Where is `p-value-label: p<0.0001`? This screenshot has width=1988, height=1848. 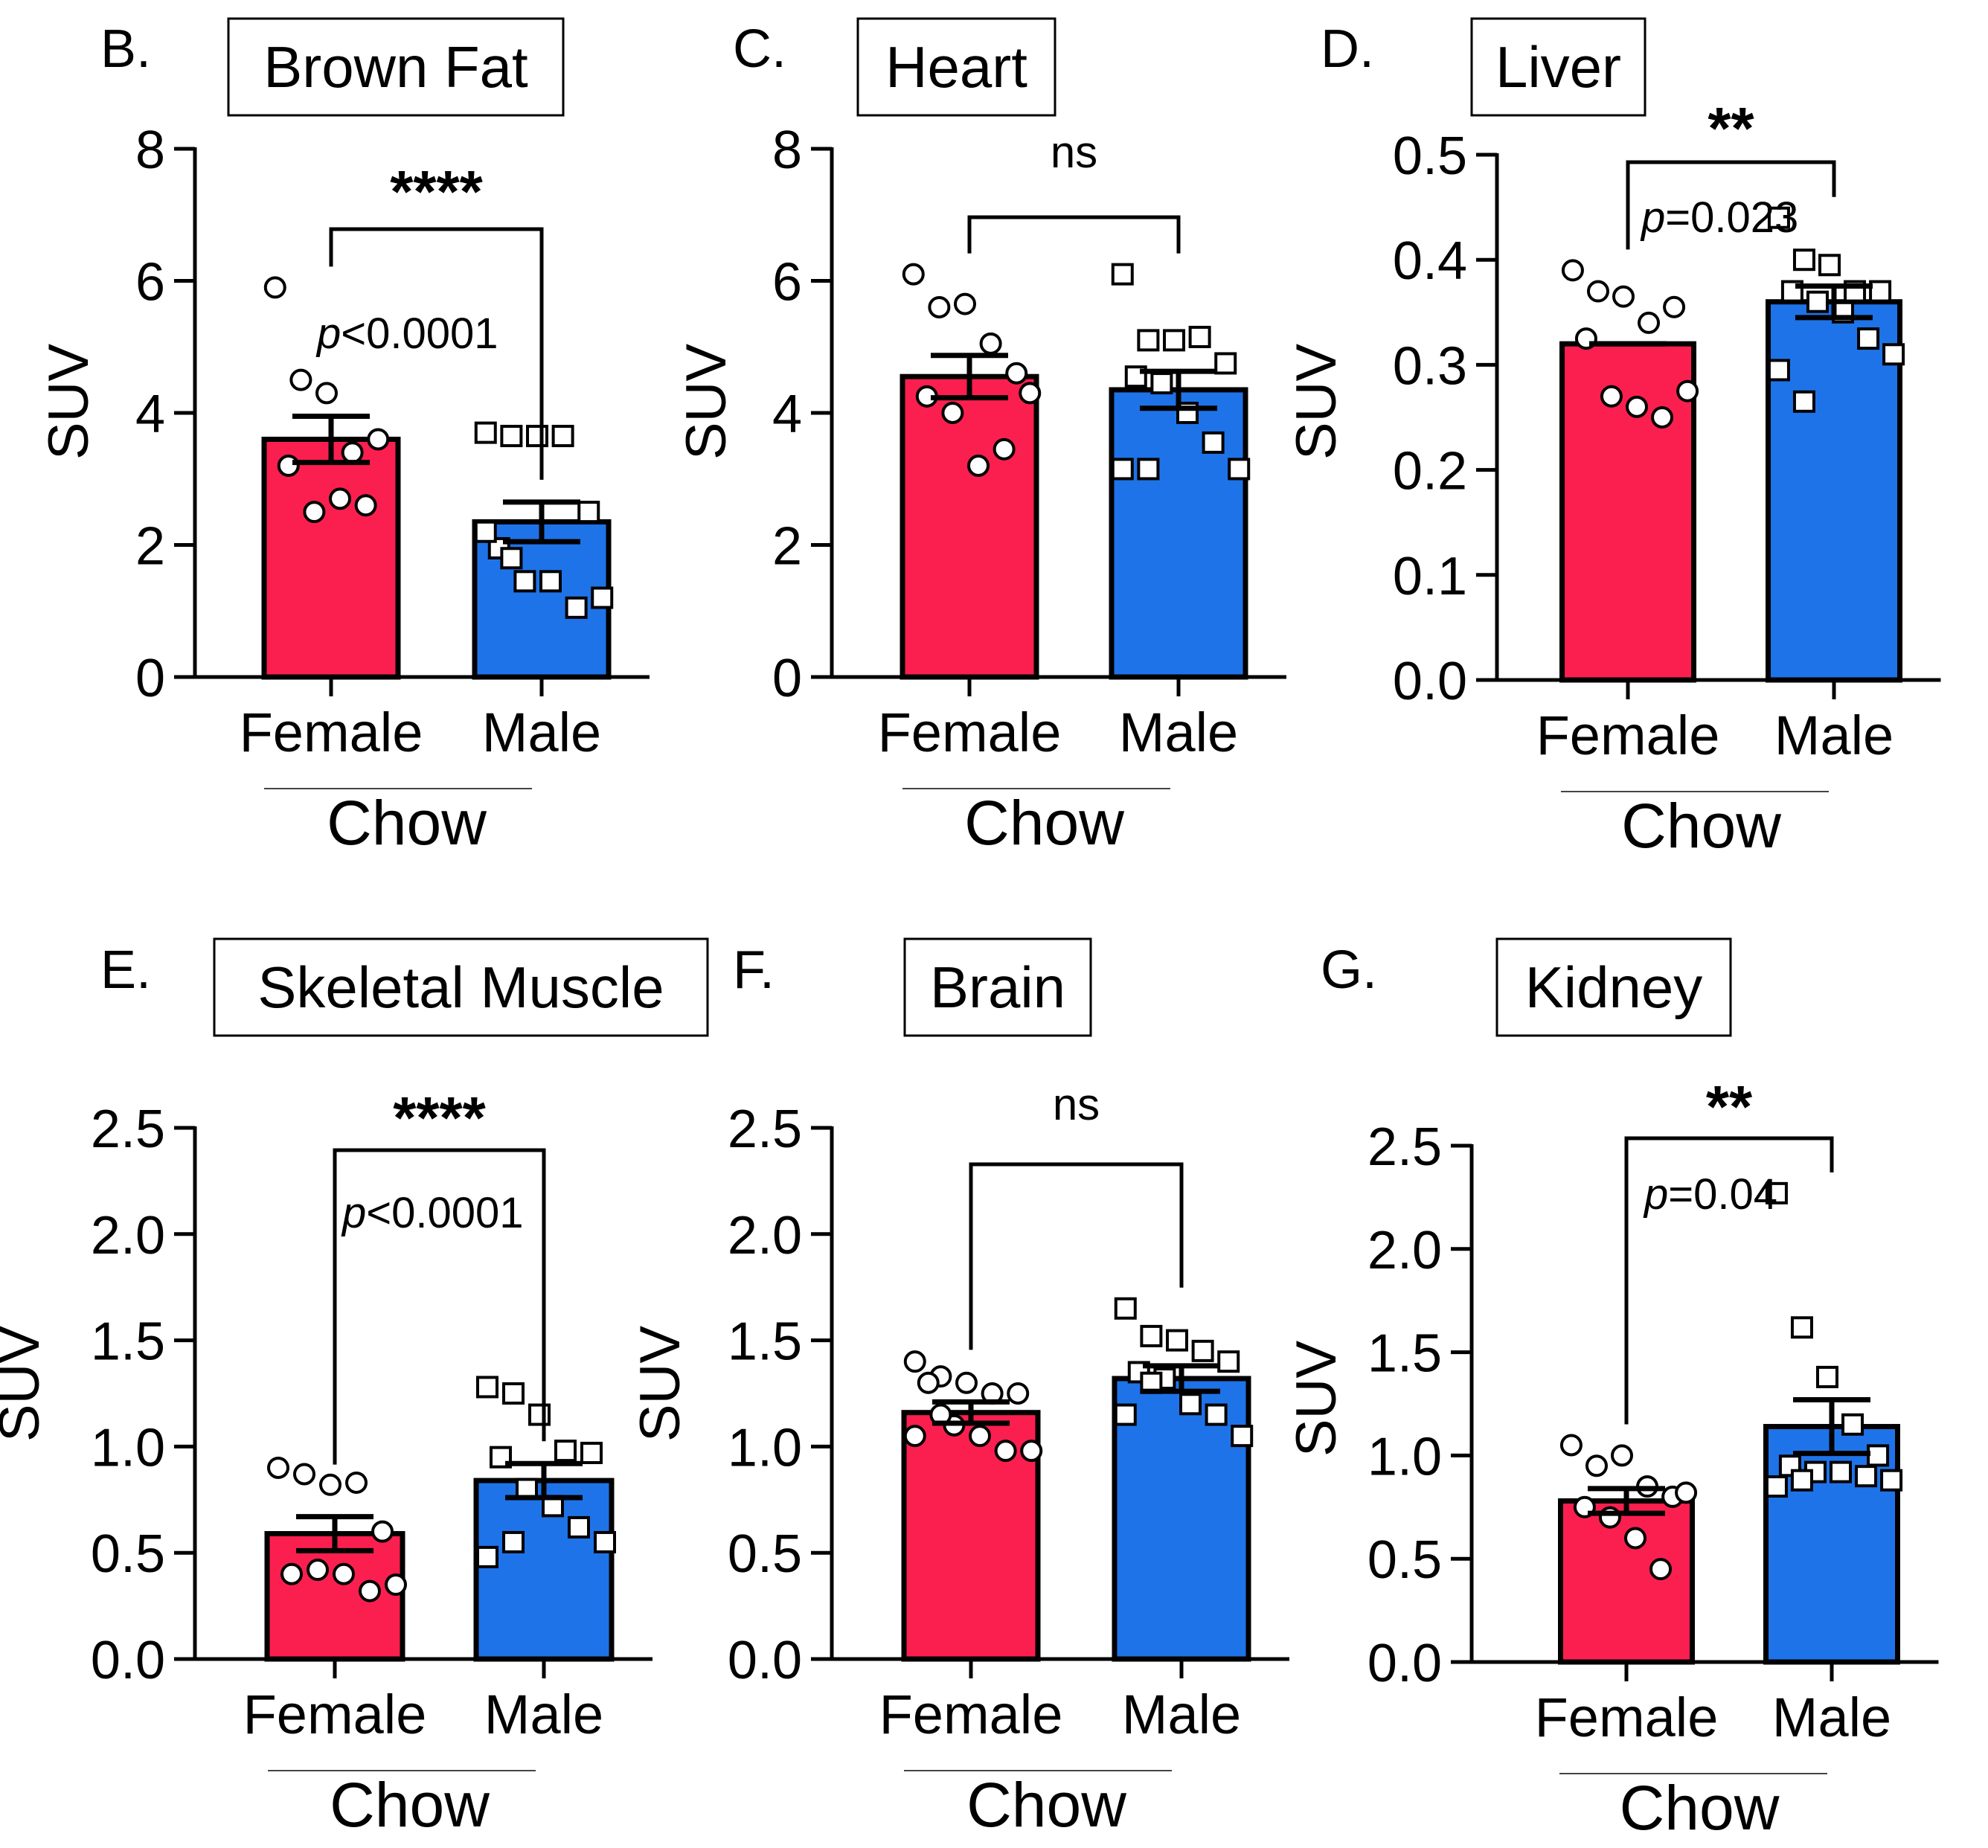 p-value-label: p<0.0001 is located at coordinates (432, 1213).